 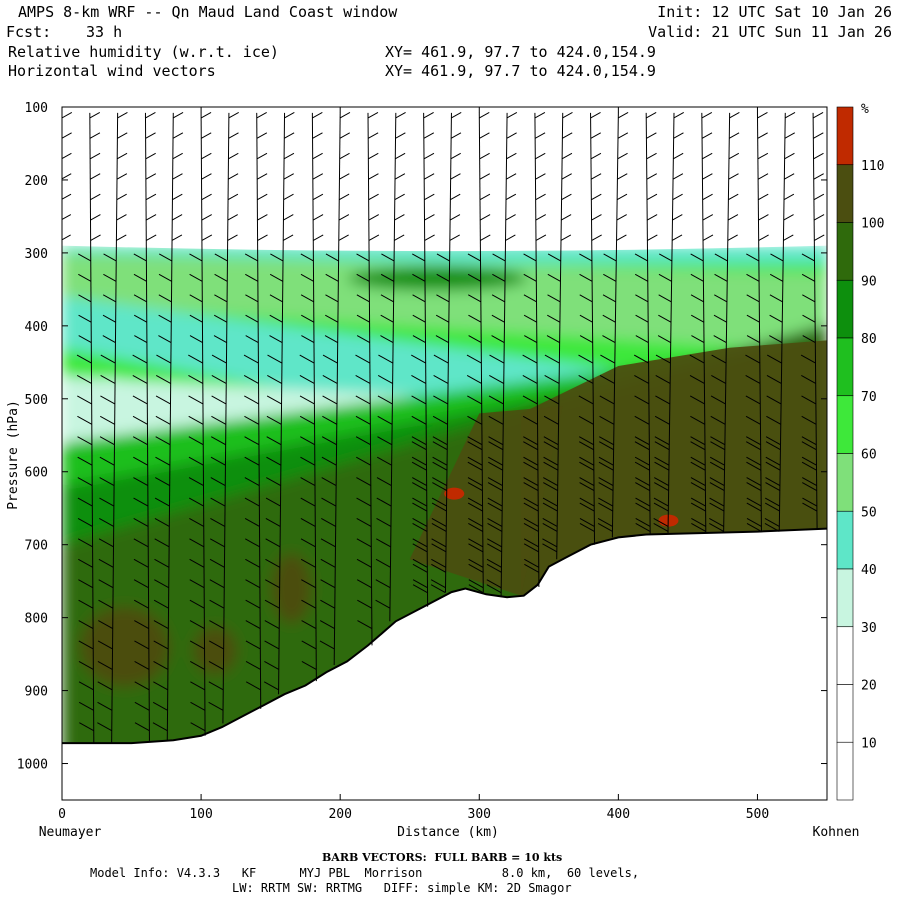 I want to click on y-tick-label: 400, so click(x=36, y=327).